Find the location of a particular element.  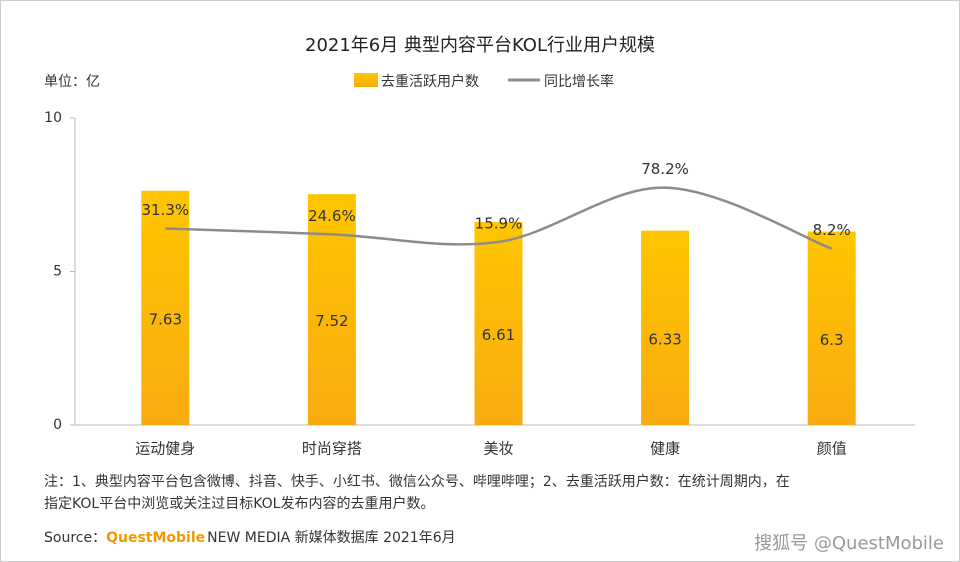

line-value-label: 78.2% is located at coordinates (665, 169).